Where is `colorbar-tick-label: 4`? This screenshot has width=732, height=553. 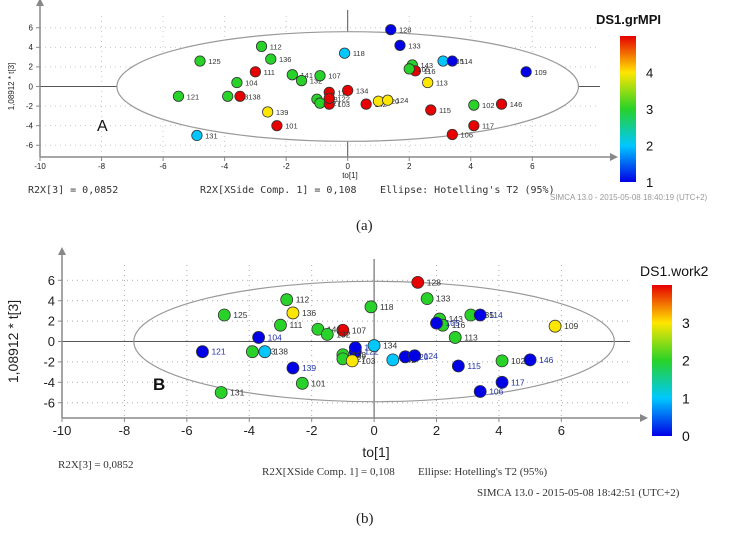 colorbar-tick-label: 4 is located at coordinates (649, 73).